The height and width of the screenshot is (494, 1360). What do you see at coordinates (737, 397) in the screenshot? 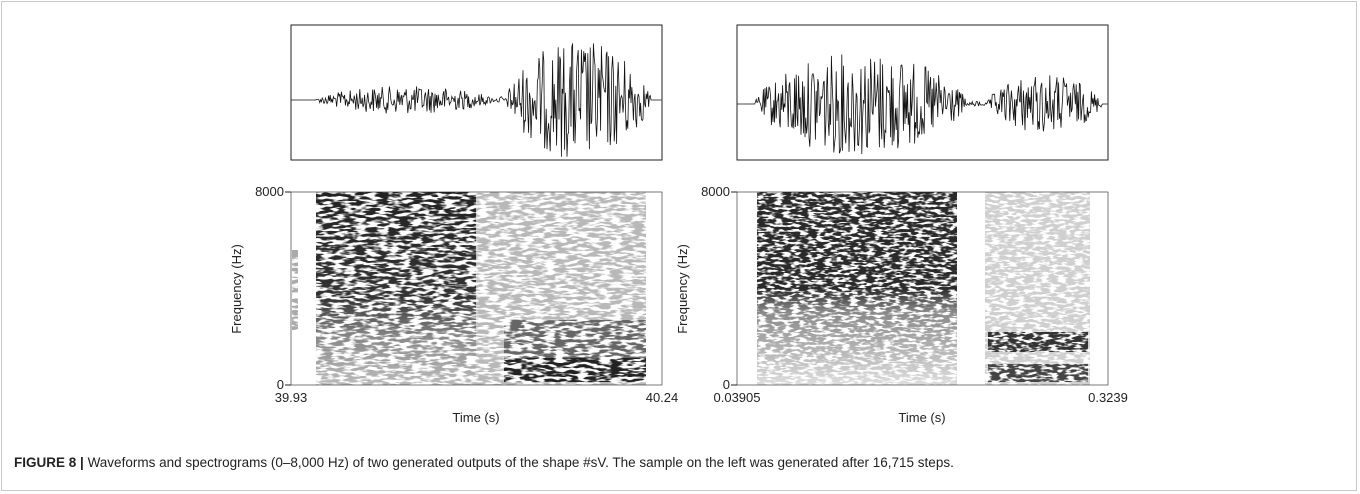
I see `x-tick-label: 0.03905` at bounding box center [737, 397].